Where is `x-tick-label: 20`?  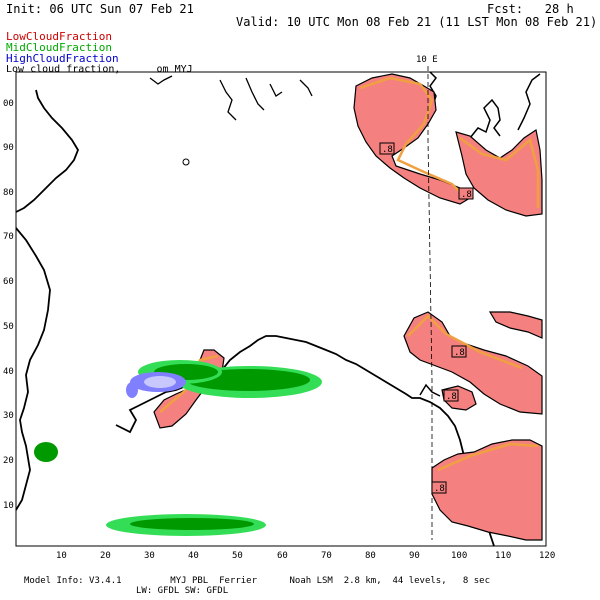
x-tick-label: 20 is located at coordinates (105, 556).